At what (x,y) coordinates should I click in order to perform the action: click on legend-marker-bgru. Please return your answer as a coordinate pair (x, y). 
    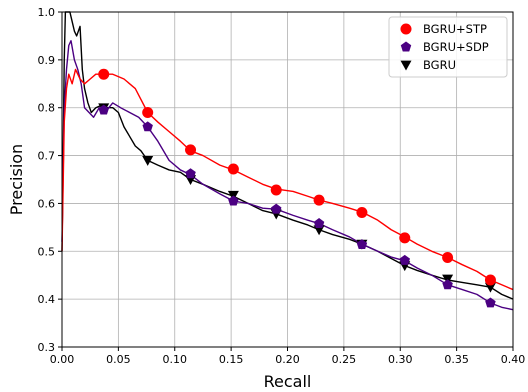
    Looking at the image, I should click on (406, 65).